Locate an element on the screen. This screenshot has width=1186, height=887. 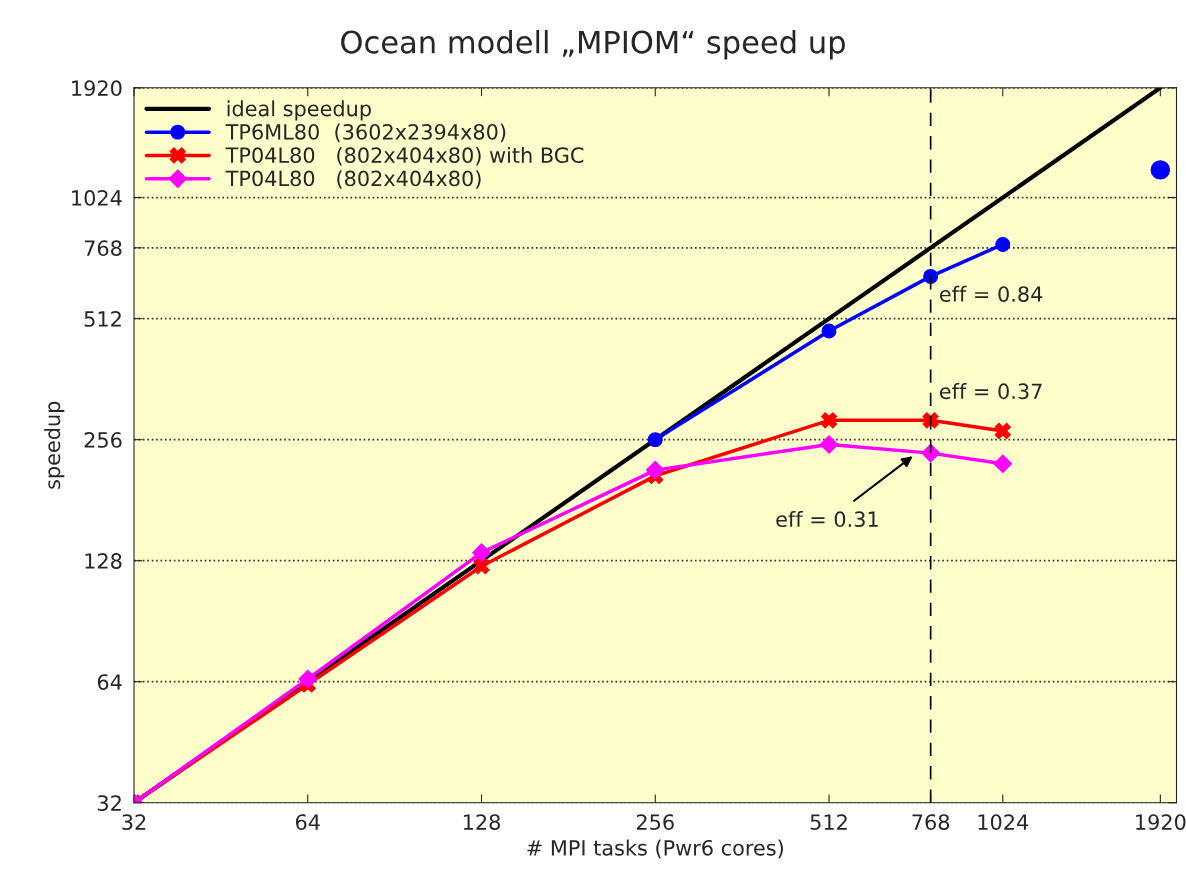
x-tick-label: 256 is located at coordinates (655, 822).